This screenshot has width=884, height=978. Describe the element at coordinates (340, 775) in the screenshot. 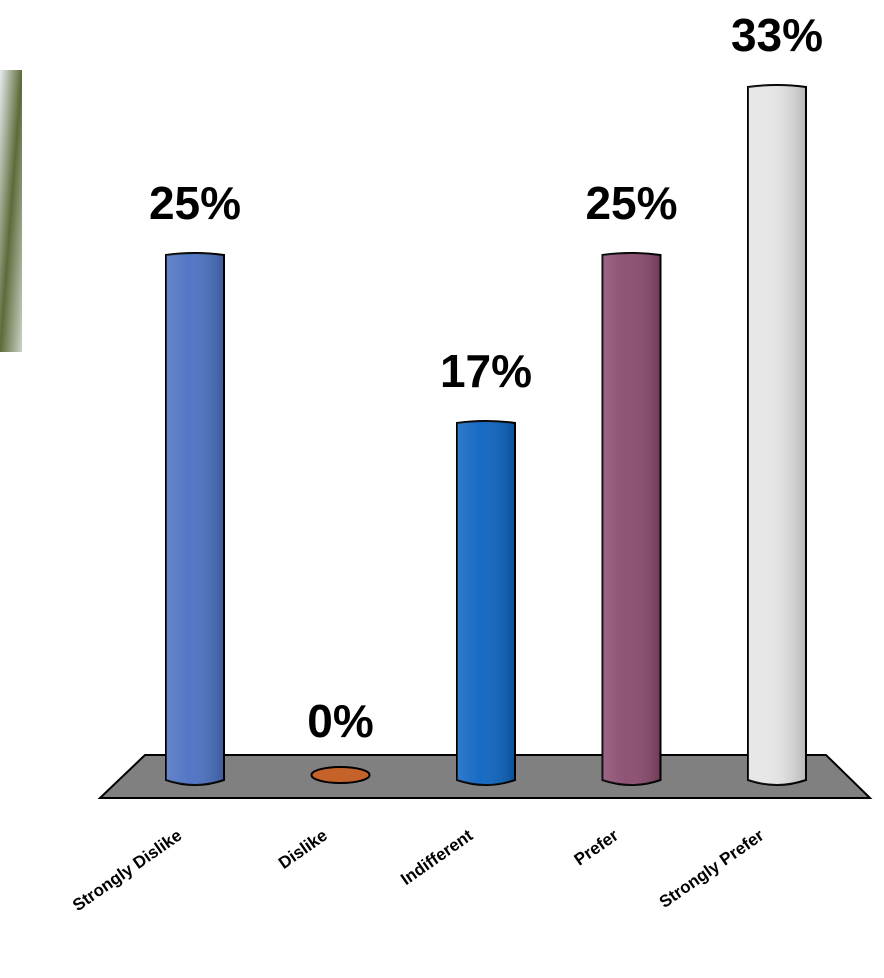

I see `bar` at that location.